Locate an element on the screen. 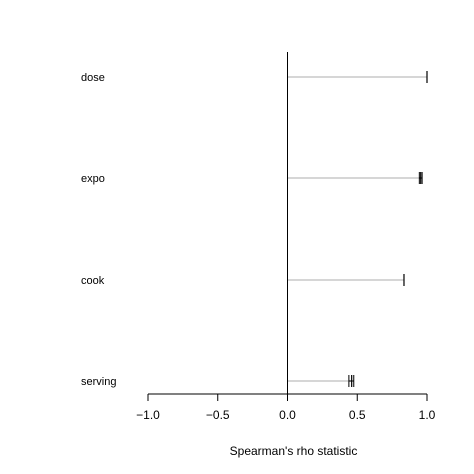  x-tick-label-4: 1.0 is located at coordinates (427, 415).